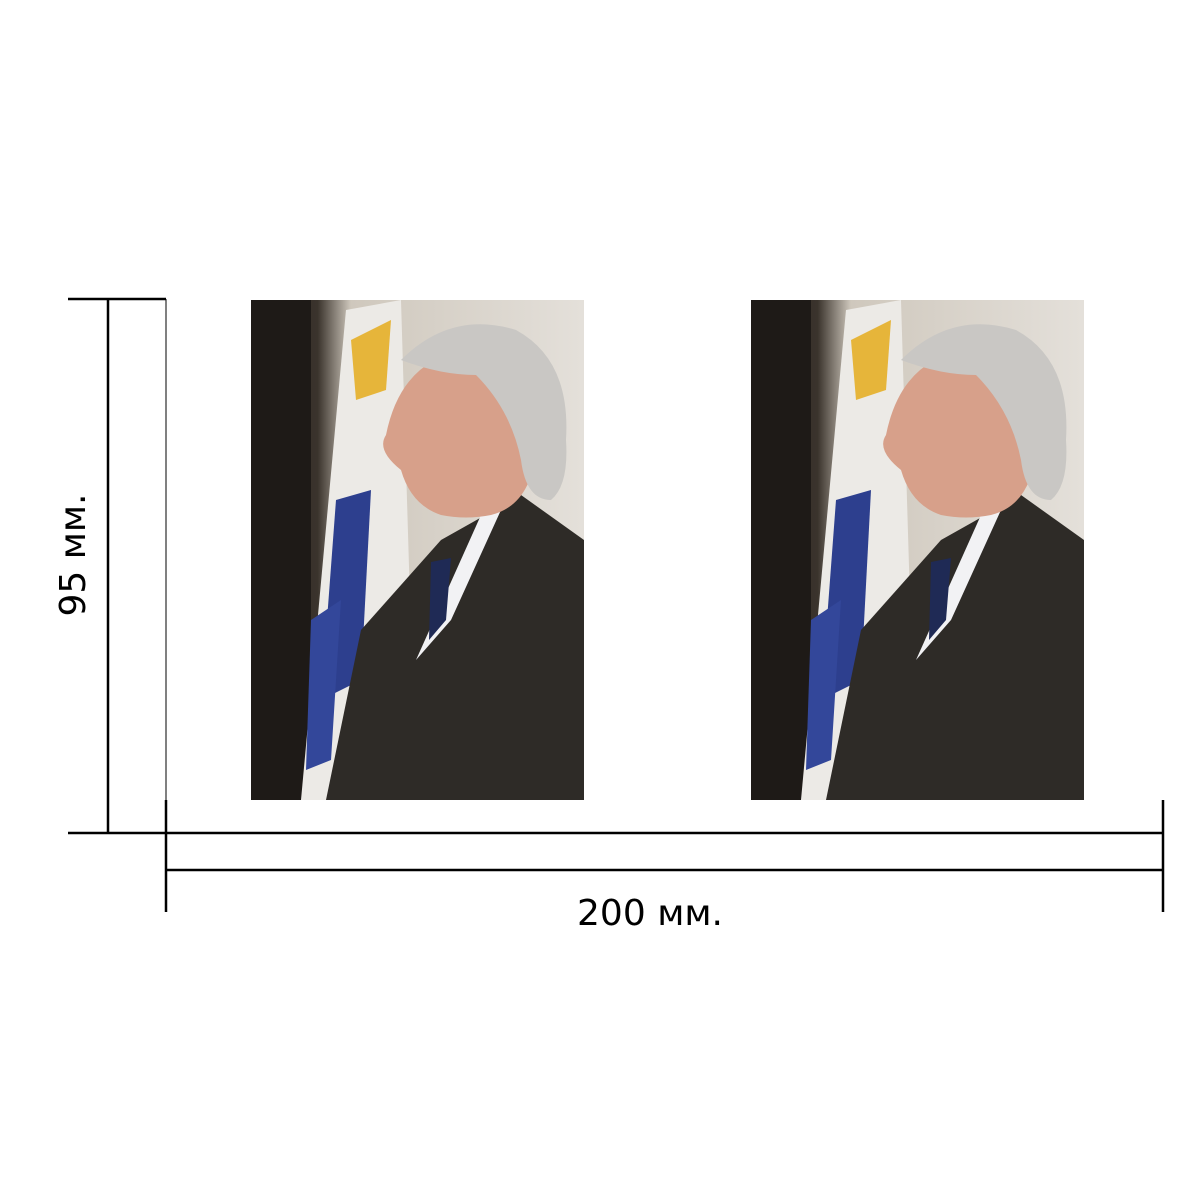 The image size is (1200, 1200). I want to click on width-label: 200 мм., so click(650, 913).